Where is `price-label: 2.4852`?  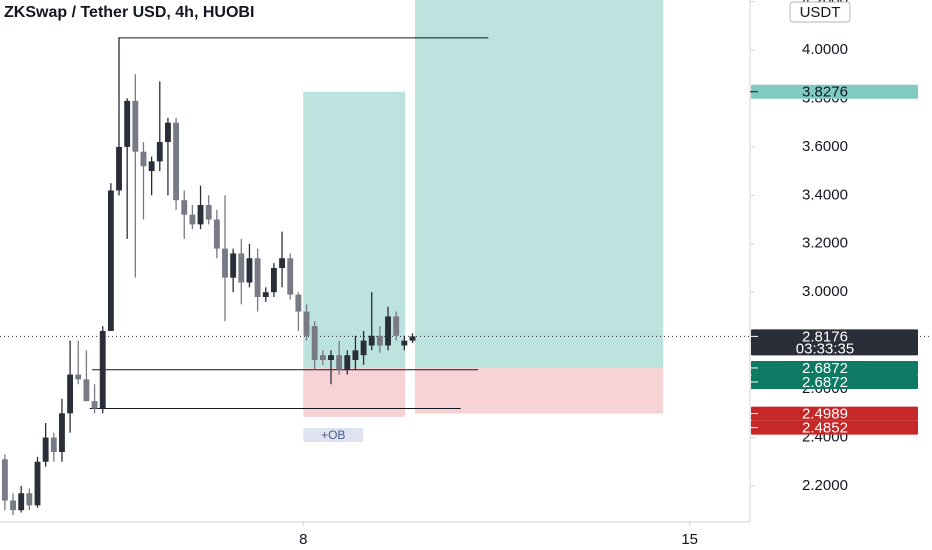 price-label: 2.4852 is located at coordinates (825, 428).